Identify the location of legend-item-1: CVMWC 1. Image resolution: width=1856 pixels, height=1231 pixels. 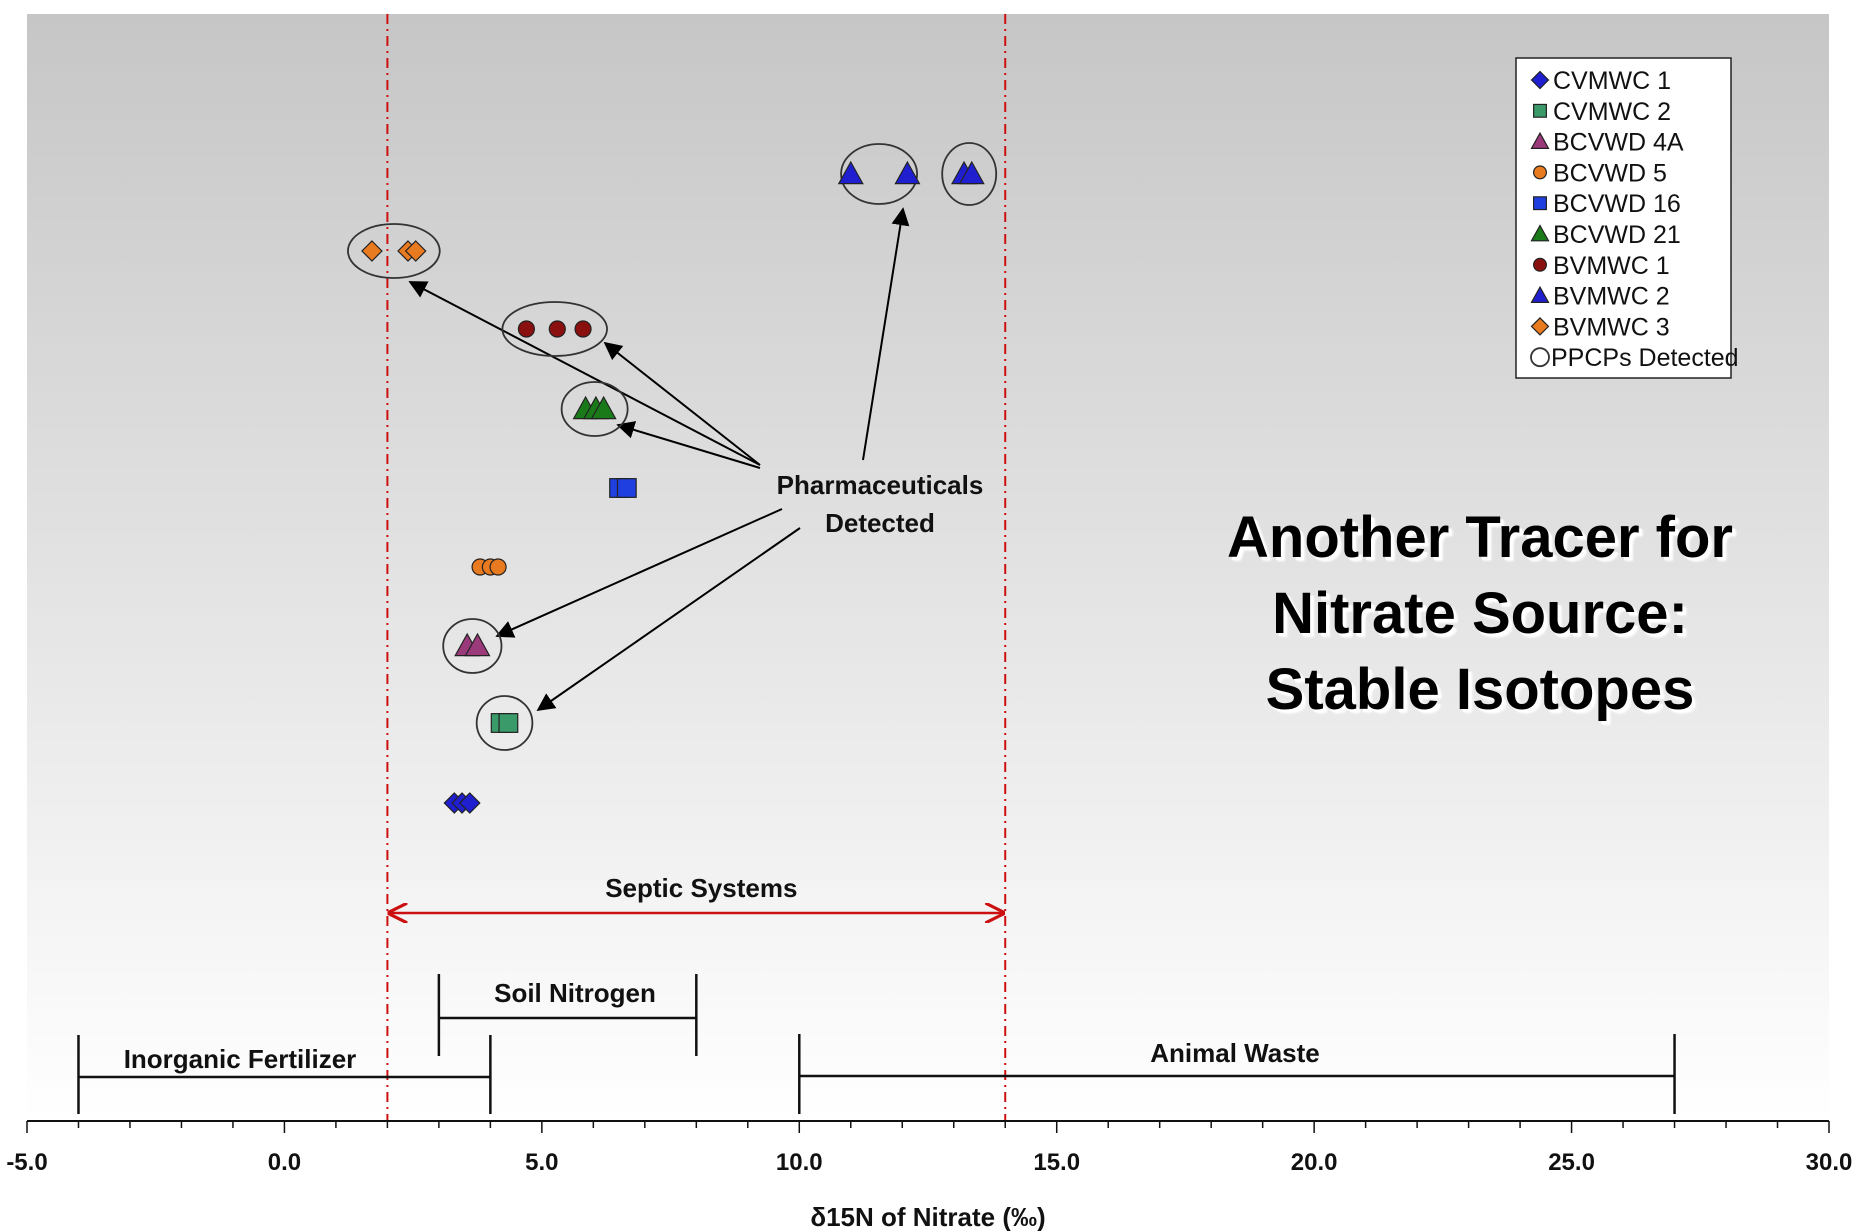
(1600, 81).